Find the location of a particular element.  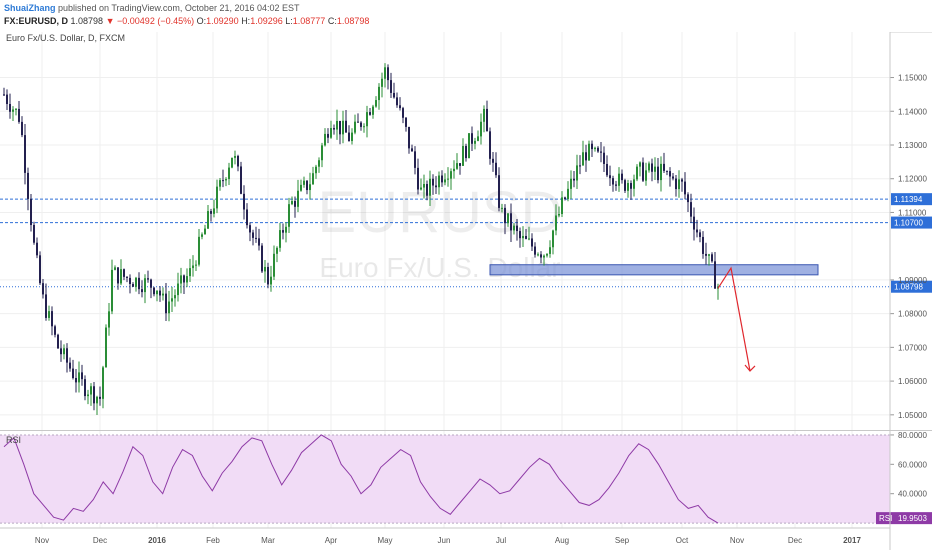

level-price-label: 1.11394 is located at coordinates (908, 199).